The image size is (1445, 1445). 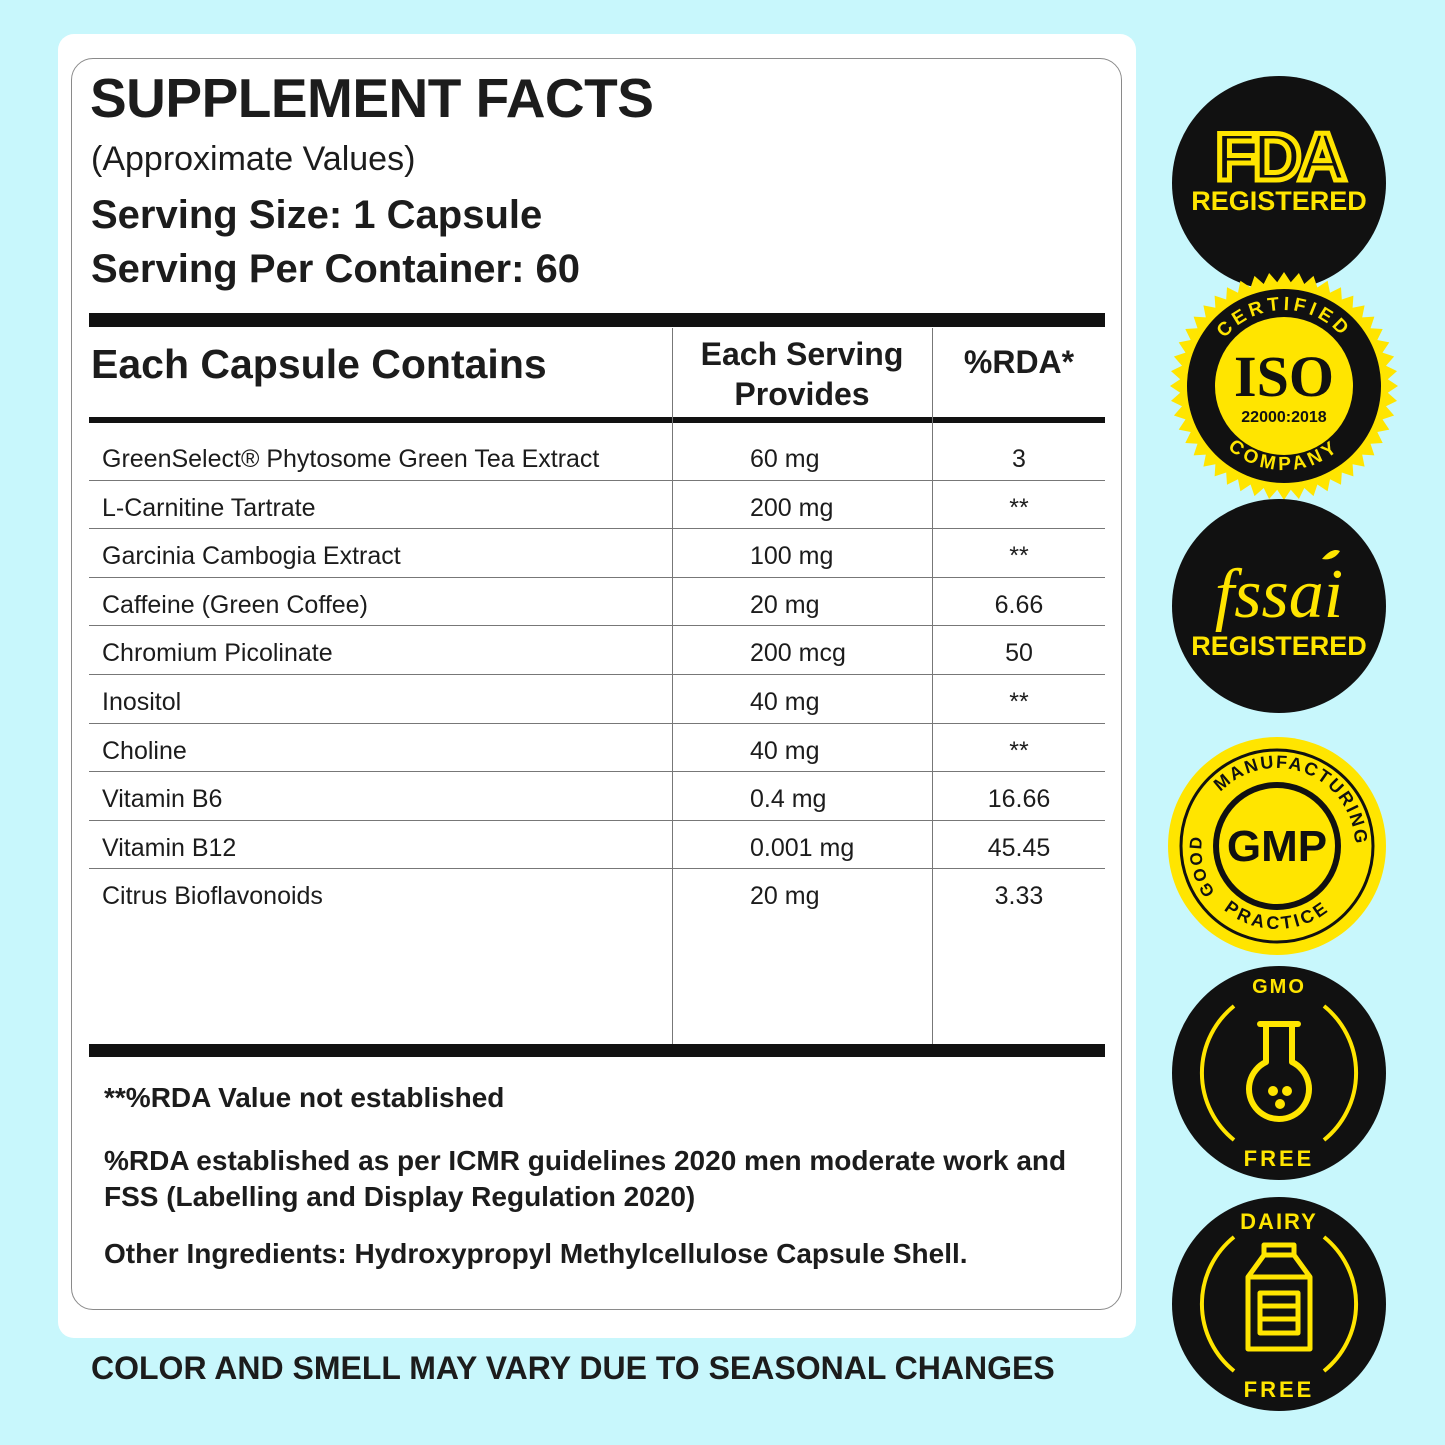 What do you see at coordinates (597, 320) in the screenshot?
I see `table-top-rule` at bounding box center [597, 320].